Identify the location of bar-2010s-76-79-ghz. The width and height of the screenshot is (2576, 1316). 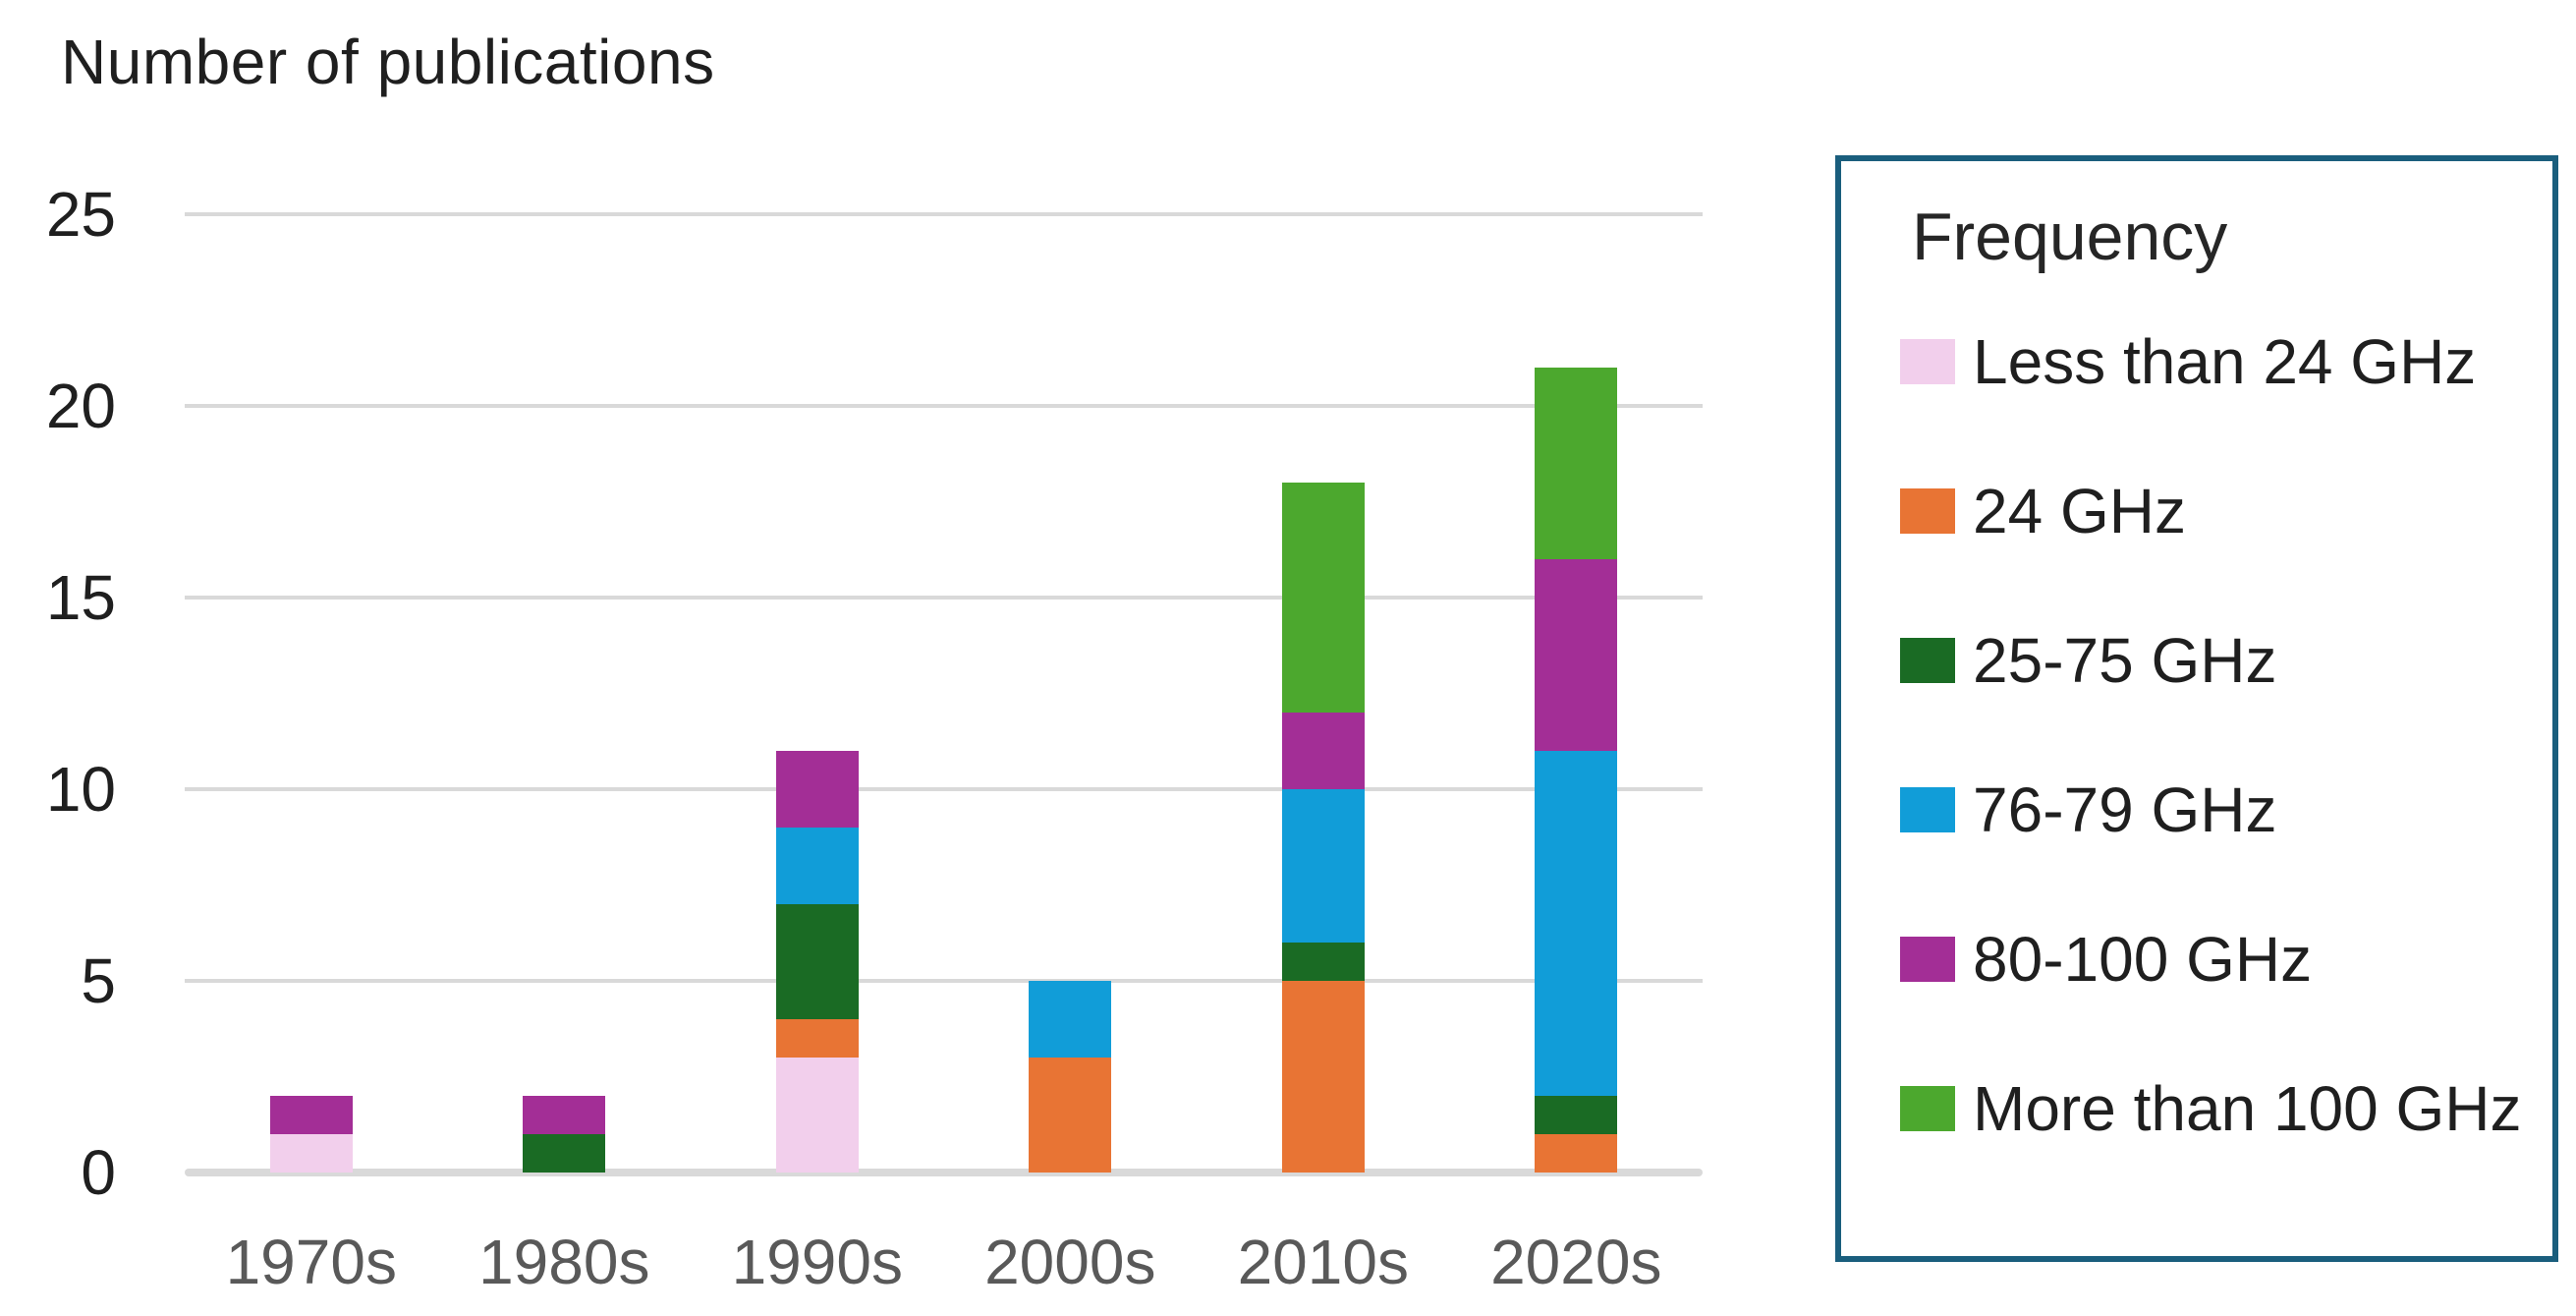
(1323, 866).